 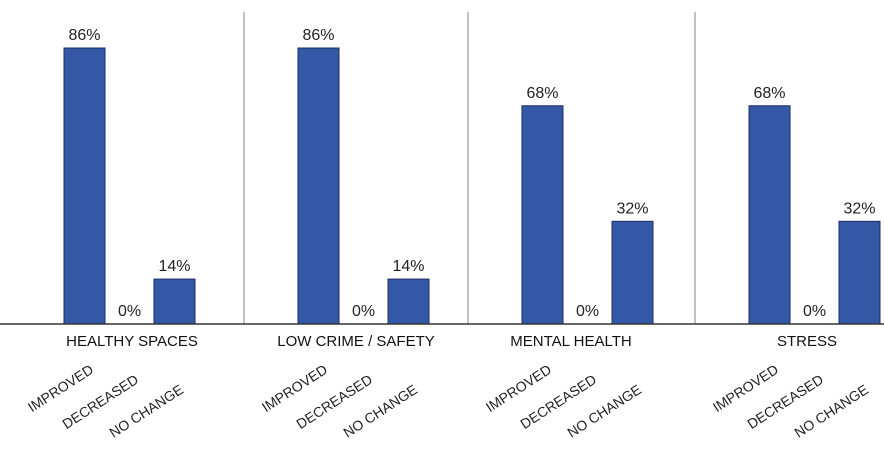 What do you see at coordinates (632, 272) in the screenshot?
I see `bar-mental-health-no-change` at bounding box center [632, 272].